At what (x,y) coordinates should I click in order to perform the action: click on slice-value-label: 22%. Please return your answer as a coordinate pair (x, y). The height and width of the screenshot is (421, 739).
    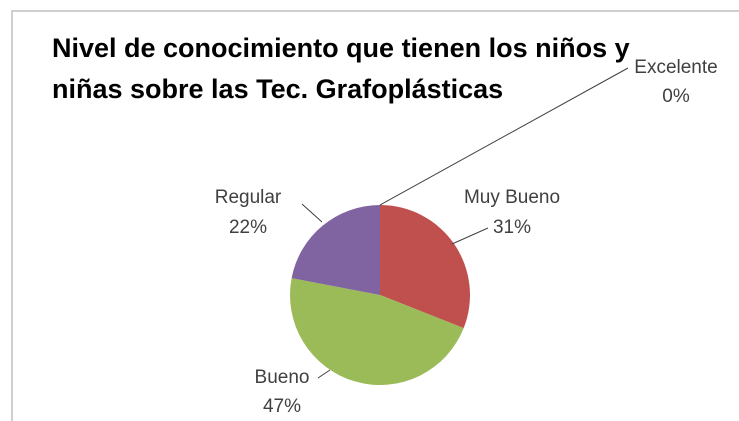
    Looking at the image, I should click on (248, 227).